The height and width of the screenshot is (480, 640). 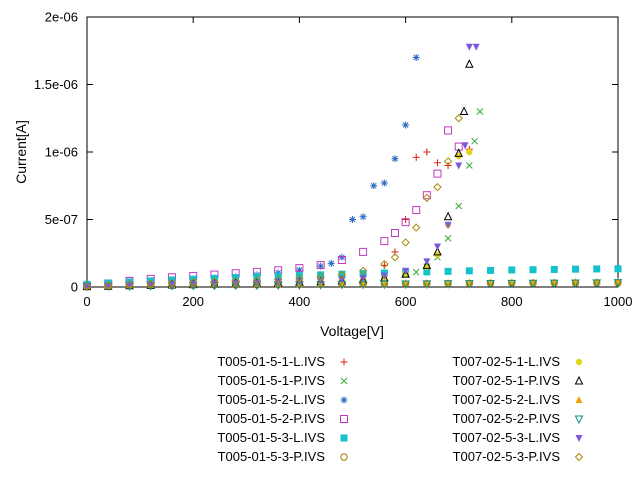 I want to click on legend-label: T007-02-5-2-L.IVS, so click(x=506, y=399).